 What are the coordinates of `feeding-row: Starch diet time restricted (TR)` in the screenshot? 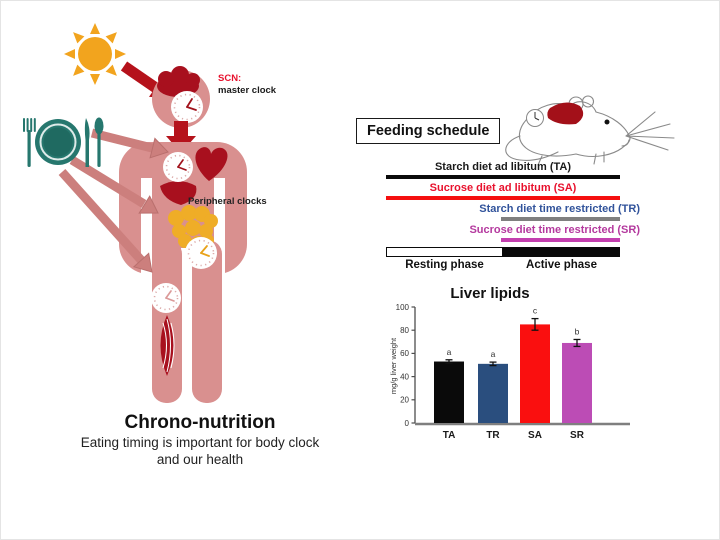 It's located at (513, 211).